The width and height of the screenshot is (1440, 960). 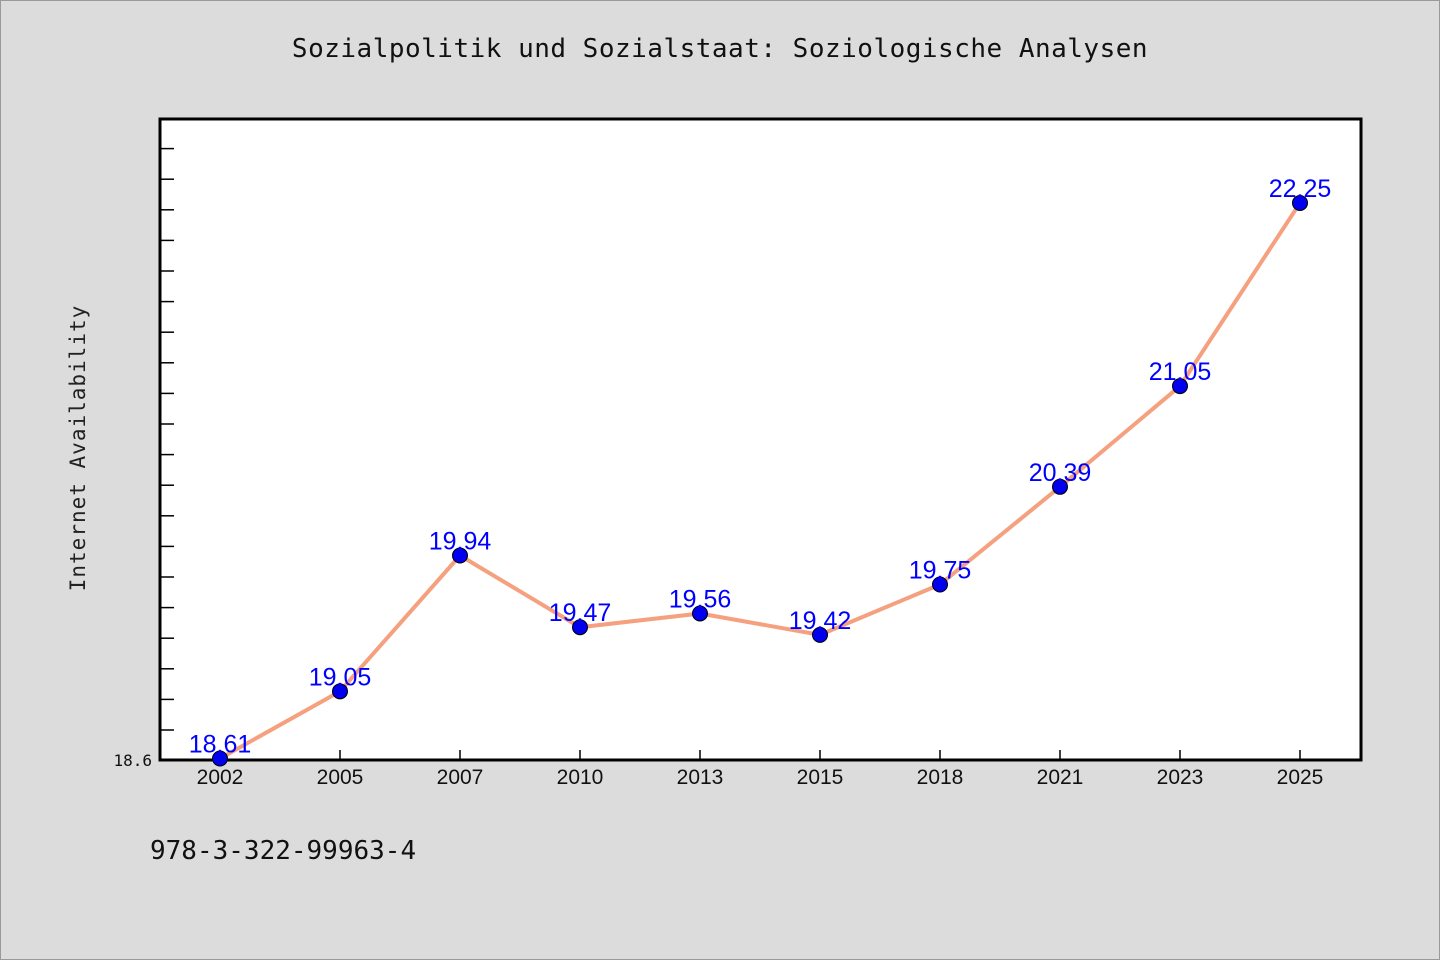 I want to click on x-tick-label: 2002, so click(x=220, y=777).